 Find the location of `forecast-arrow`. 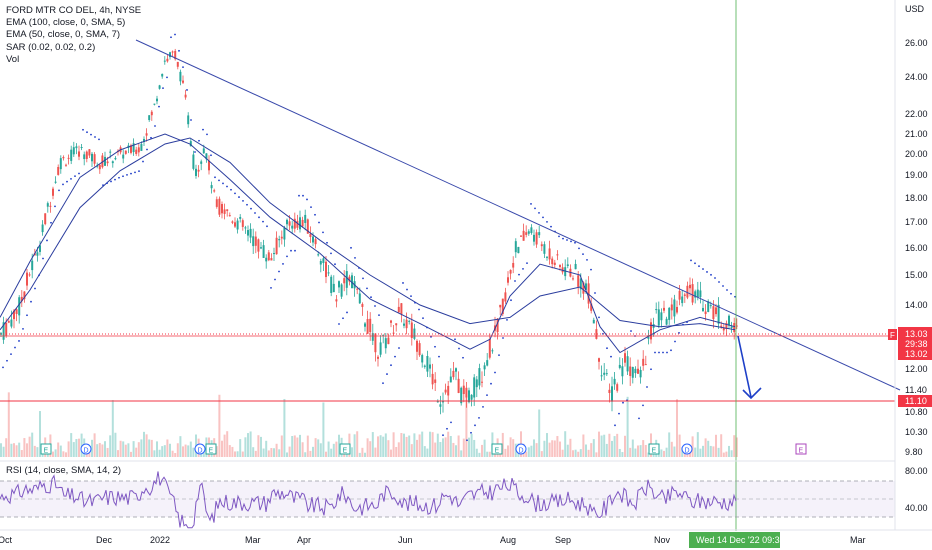

forecast-arrow is located at coordinates (749, 367).